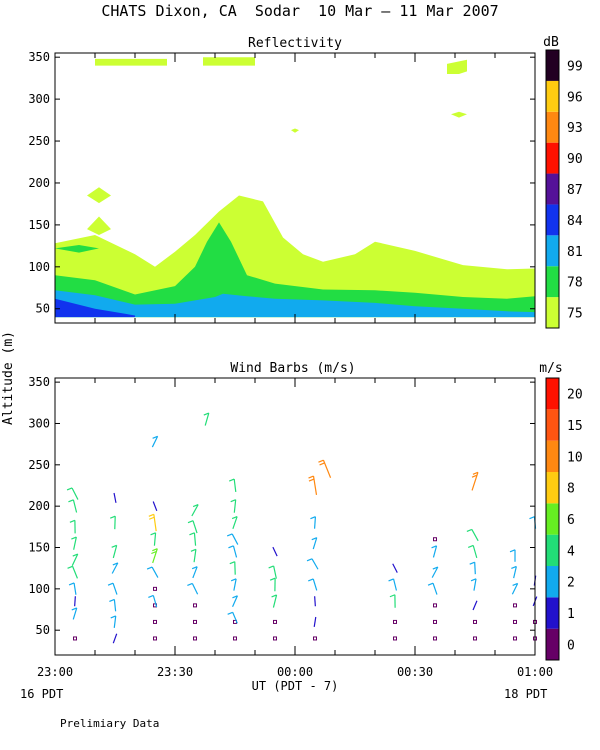 The width and height of the screenshot is (600, 750). I want to click on wind-colorbar-label: m/s, so click(550, 368).